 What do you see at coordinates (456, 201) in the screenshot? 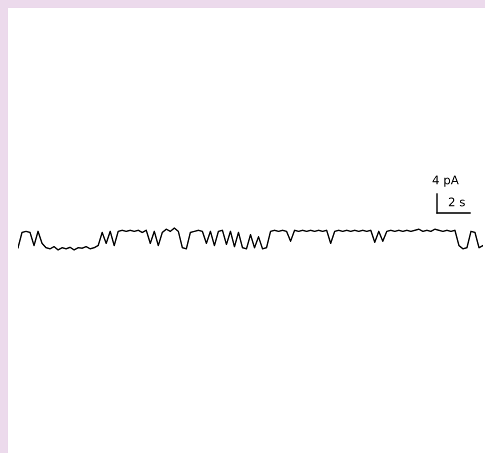
I see `text: 2 s` at bounding box center [456, 201].